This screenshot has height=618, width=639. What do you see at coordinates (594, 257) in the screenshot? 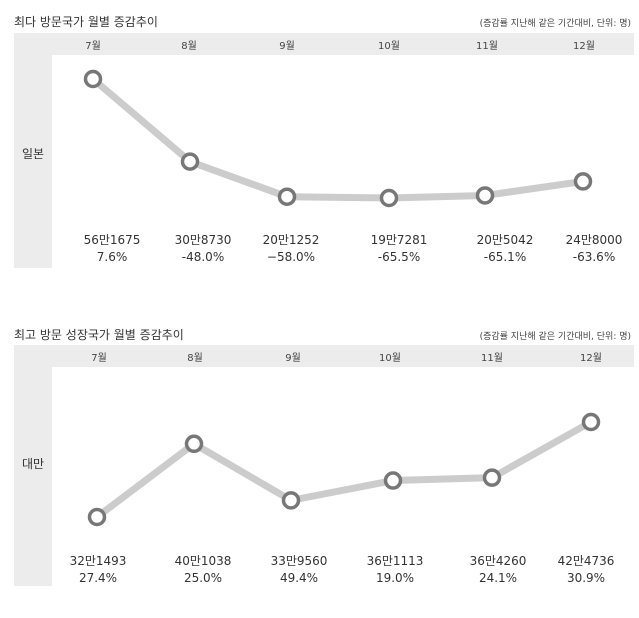
I see `change-label: -63.6%` at bounding box center [594, 257].